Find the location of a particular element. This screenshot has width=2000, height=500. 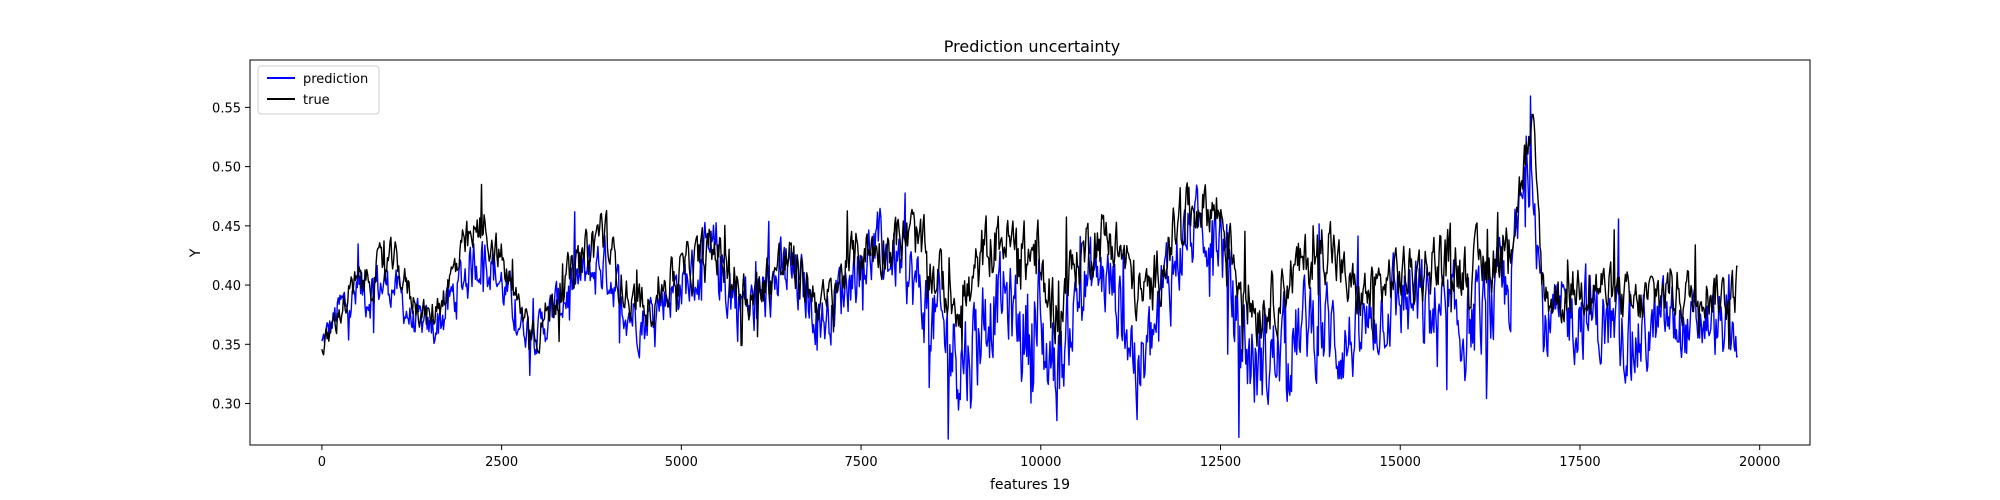

x-tick-label: 0 is located at coordinates (322, 462).